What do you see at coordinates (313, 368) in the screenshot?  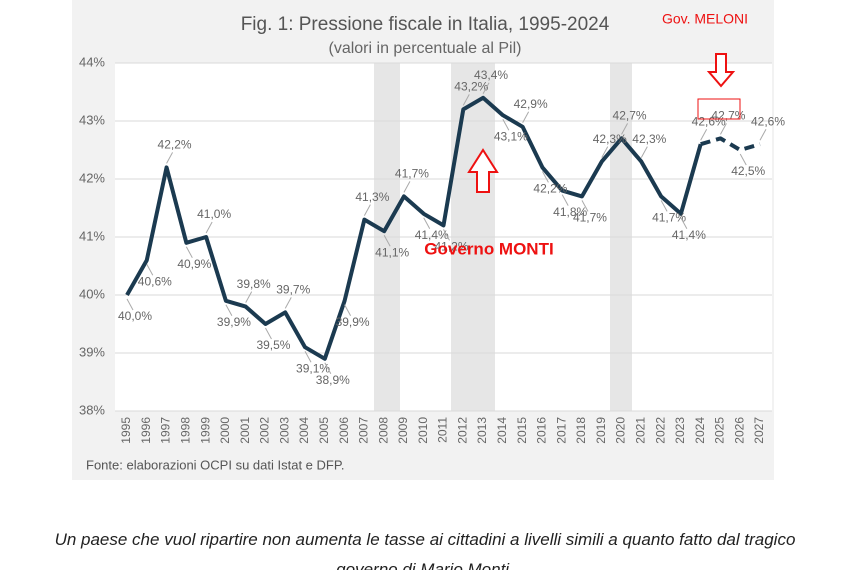 I see `data-label: 39,1%` at bounding box center [313, 368].